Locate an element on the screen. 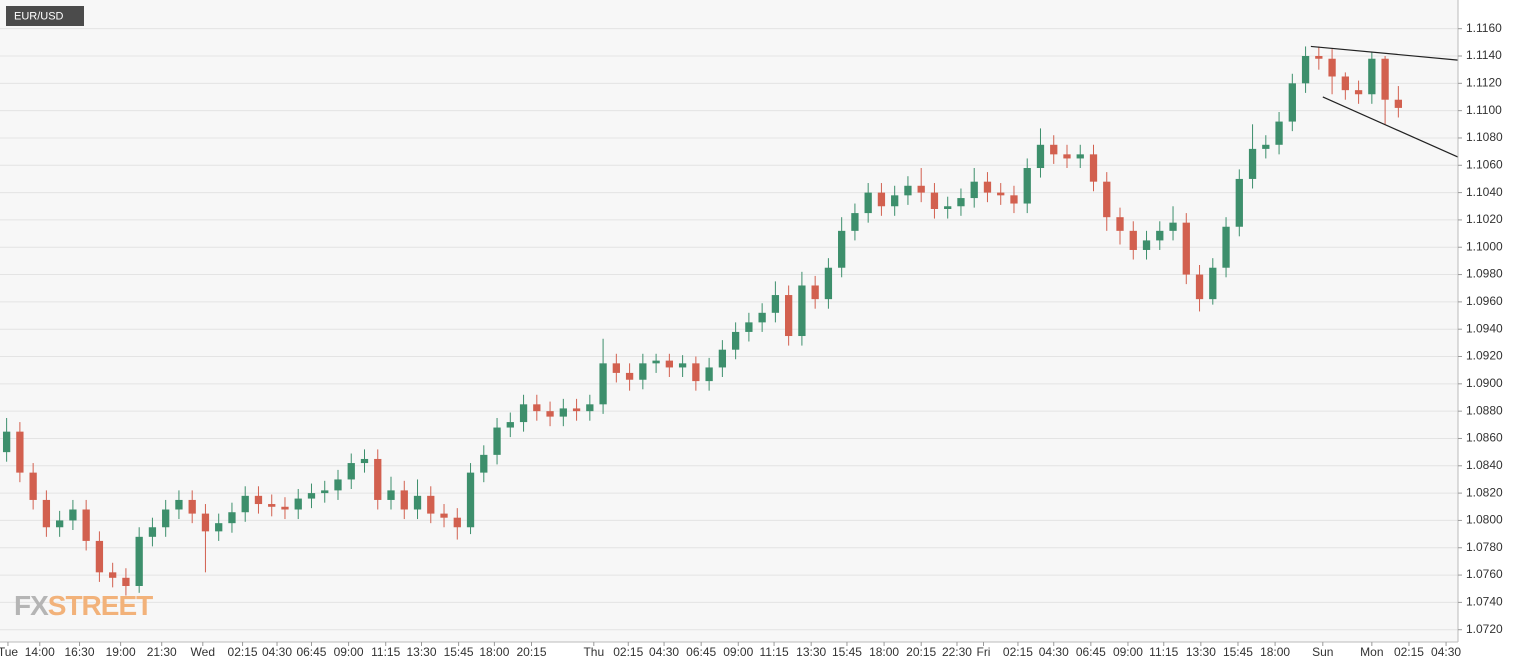 The image size is (1536, 665). chart-title: EUR/USD is located at coordinates (39, 16).